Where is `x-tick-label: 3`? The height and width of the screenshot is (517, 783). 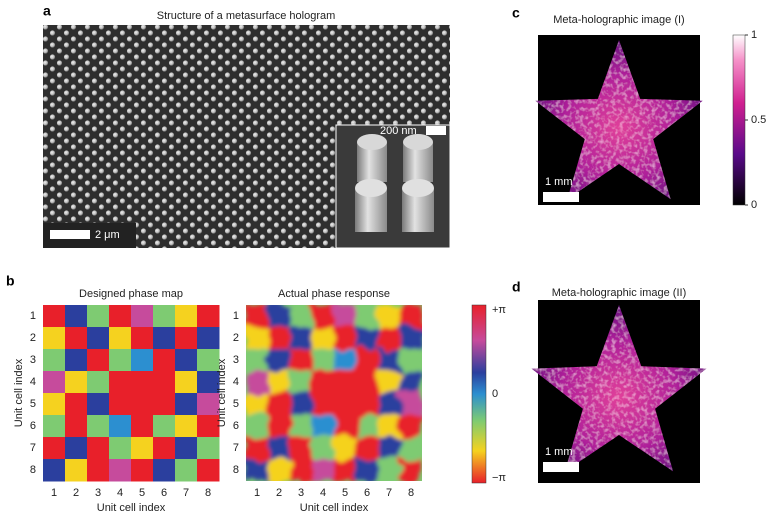 x-tick-label: 3 is located at coordinates (98, 493).